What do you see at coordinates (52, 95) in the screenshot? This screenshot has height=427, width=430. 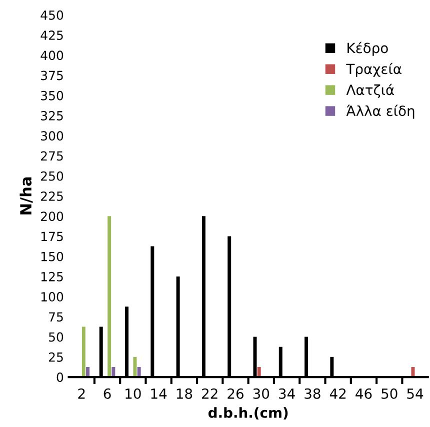 I see `y-tick-label: 350` at bounding box center [52, 95].